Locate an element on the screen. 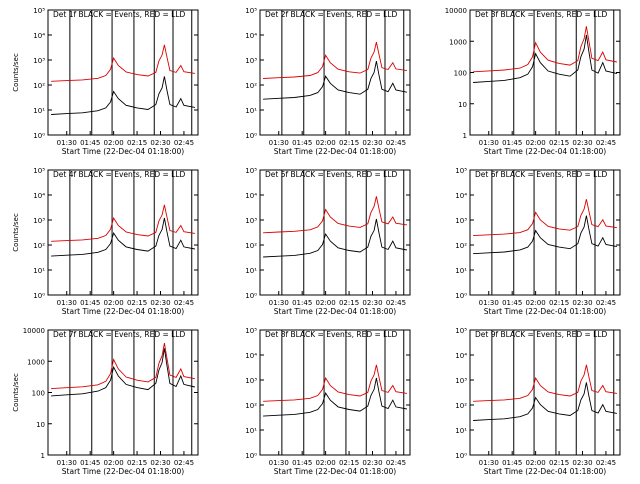  plot-title: Det 2f BLACK = Events, RED = LLD is located at coordinates (331, 14).